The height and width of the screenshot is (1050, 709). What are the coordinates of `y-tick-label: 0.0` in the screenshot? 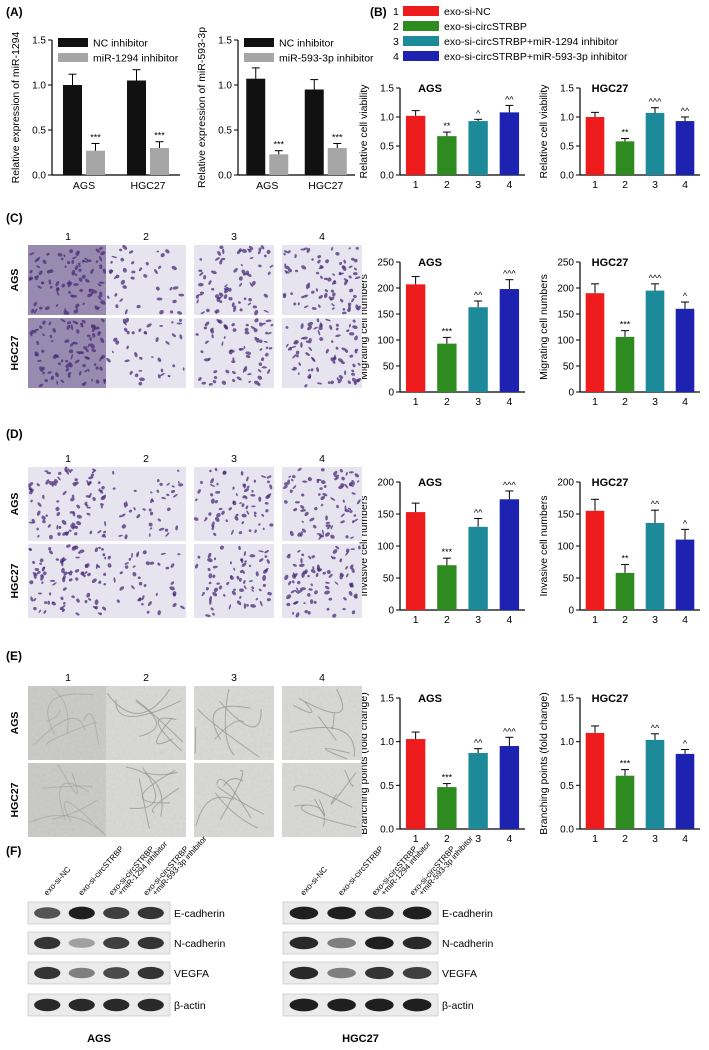 It's located at (225, 176).